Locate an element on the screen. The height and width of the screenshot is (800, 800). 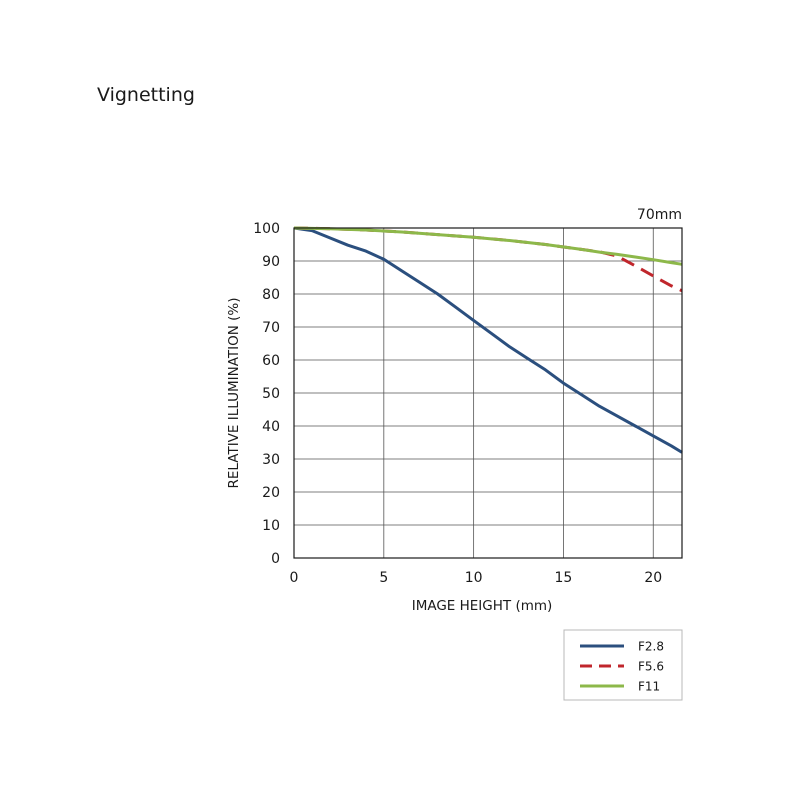
x-tick-label: 10 is located at coordinates (474, 578).